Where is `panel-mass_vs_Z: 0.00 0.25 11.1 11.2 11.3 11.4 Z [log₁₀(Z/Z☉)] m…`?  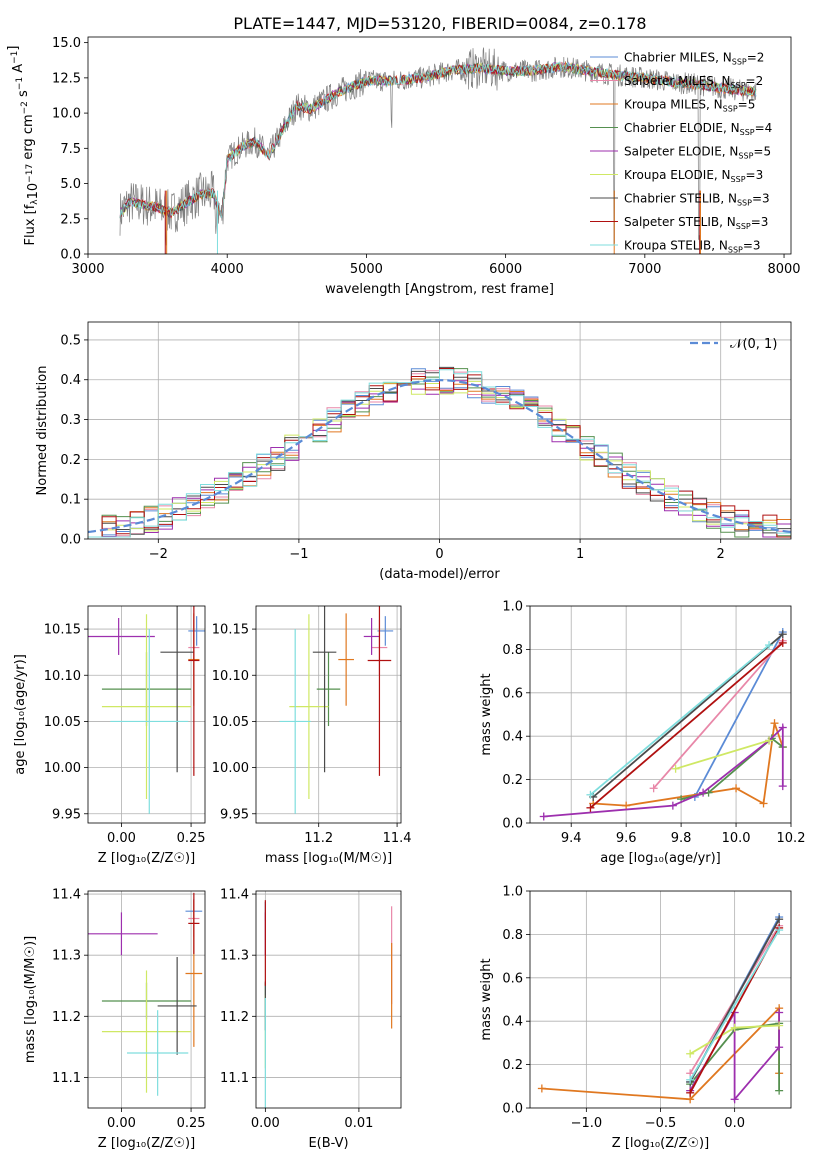
panel-mass_vs_Z: 0.00 0.25 11.1 11.2 11.3 11.4 Z [log₁₀(Z/Z☉)] m… is located at coordinates (114, 1019).